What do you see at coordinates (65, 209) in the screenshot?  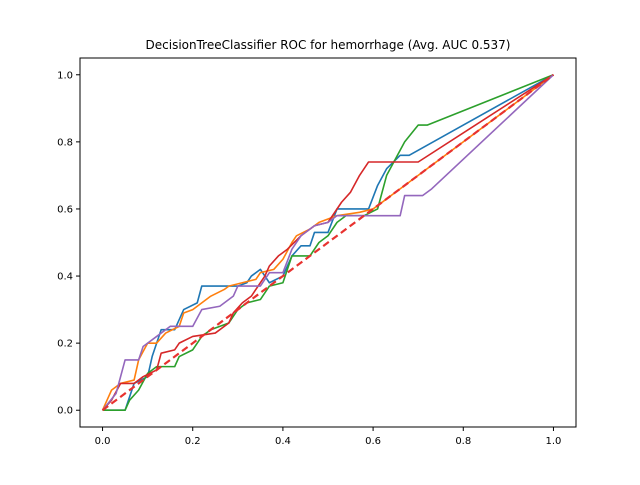 I see `y-tick-label: 0.6` at bounding box center [65, 209].